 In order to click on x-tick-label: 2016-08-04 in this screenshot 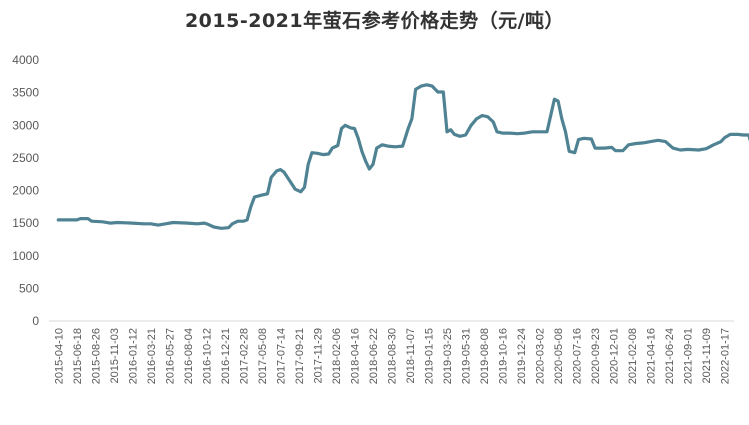, I will do `click(189, 356)`.